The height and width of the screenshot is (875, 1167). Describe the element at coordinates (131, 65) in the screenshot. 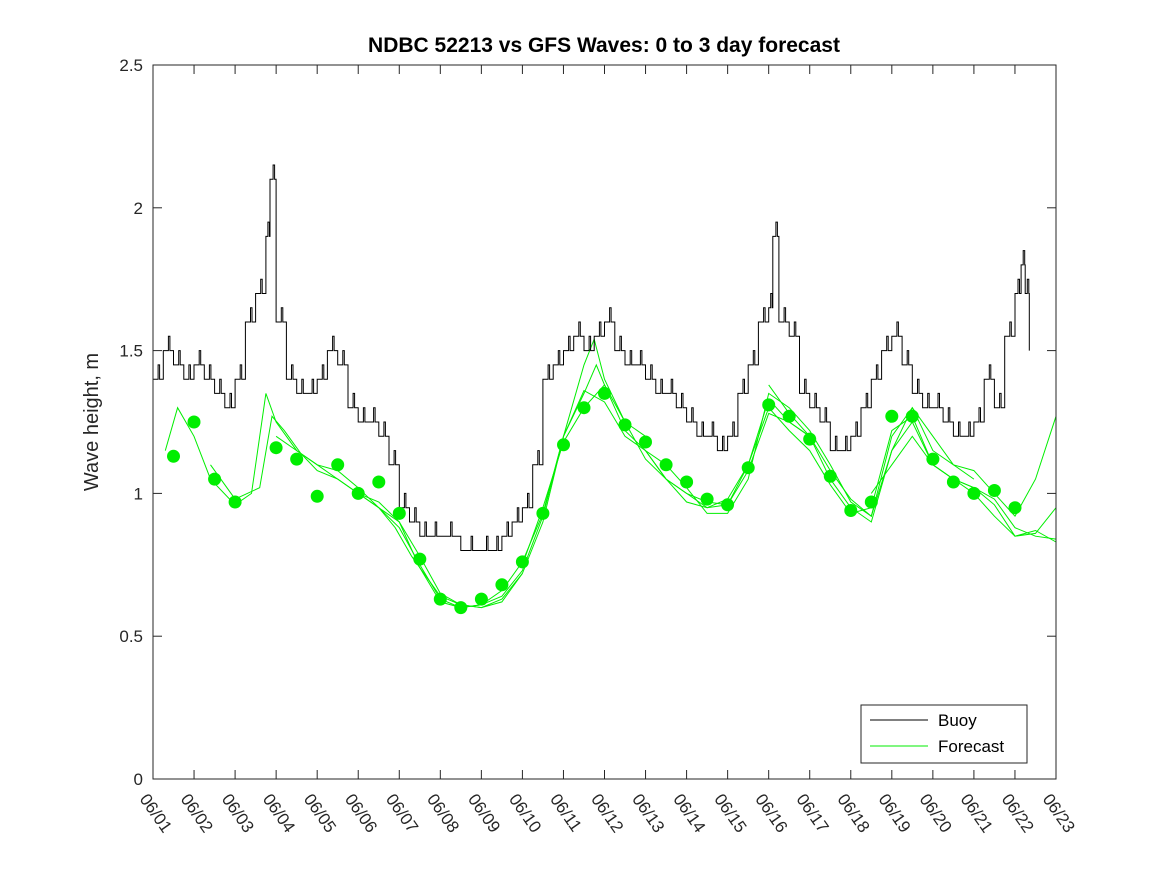

I see `y-tick-label-5: 2.5` at that location.